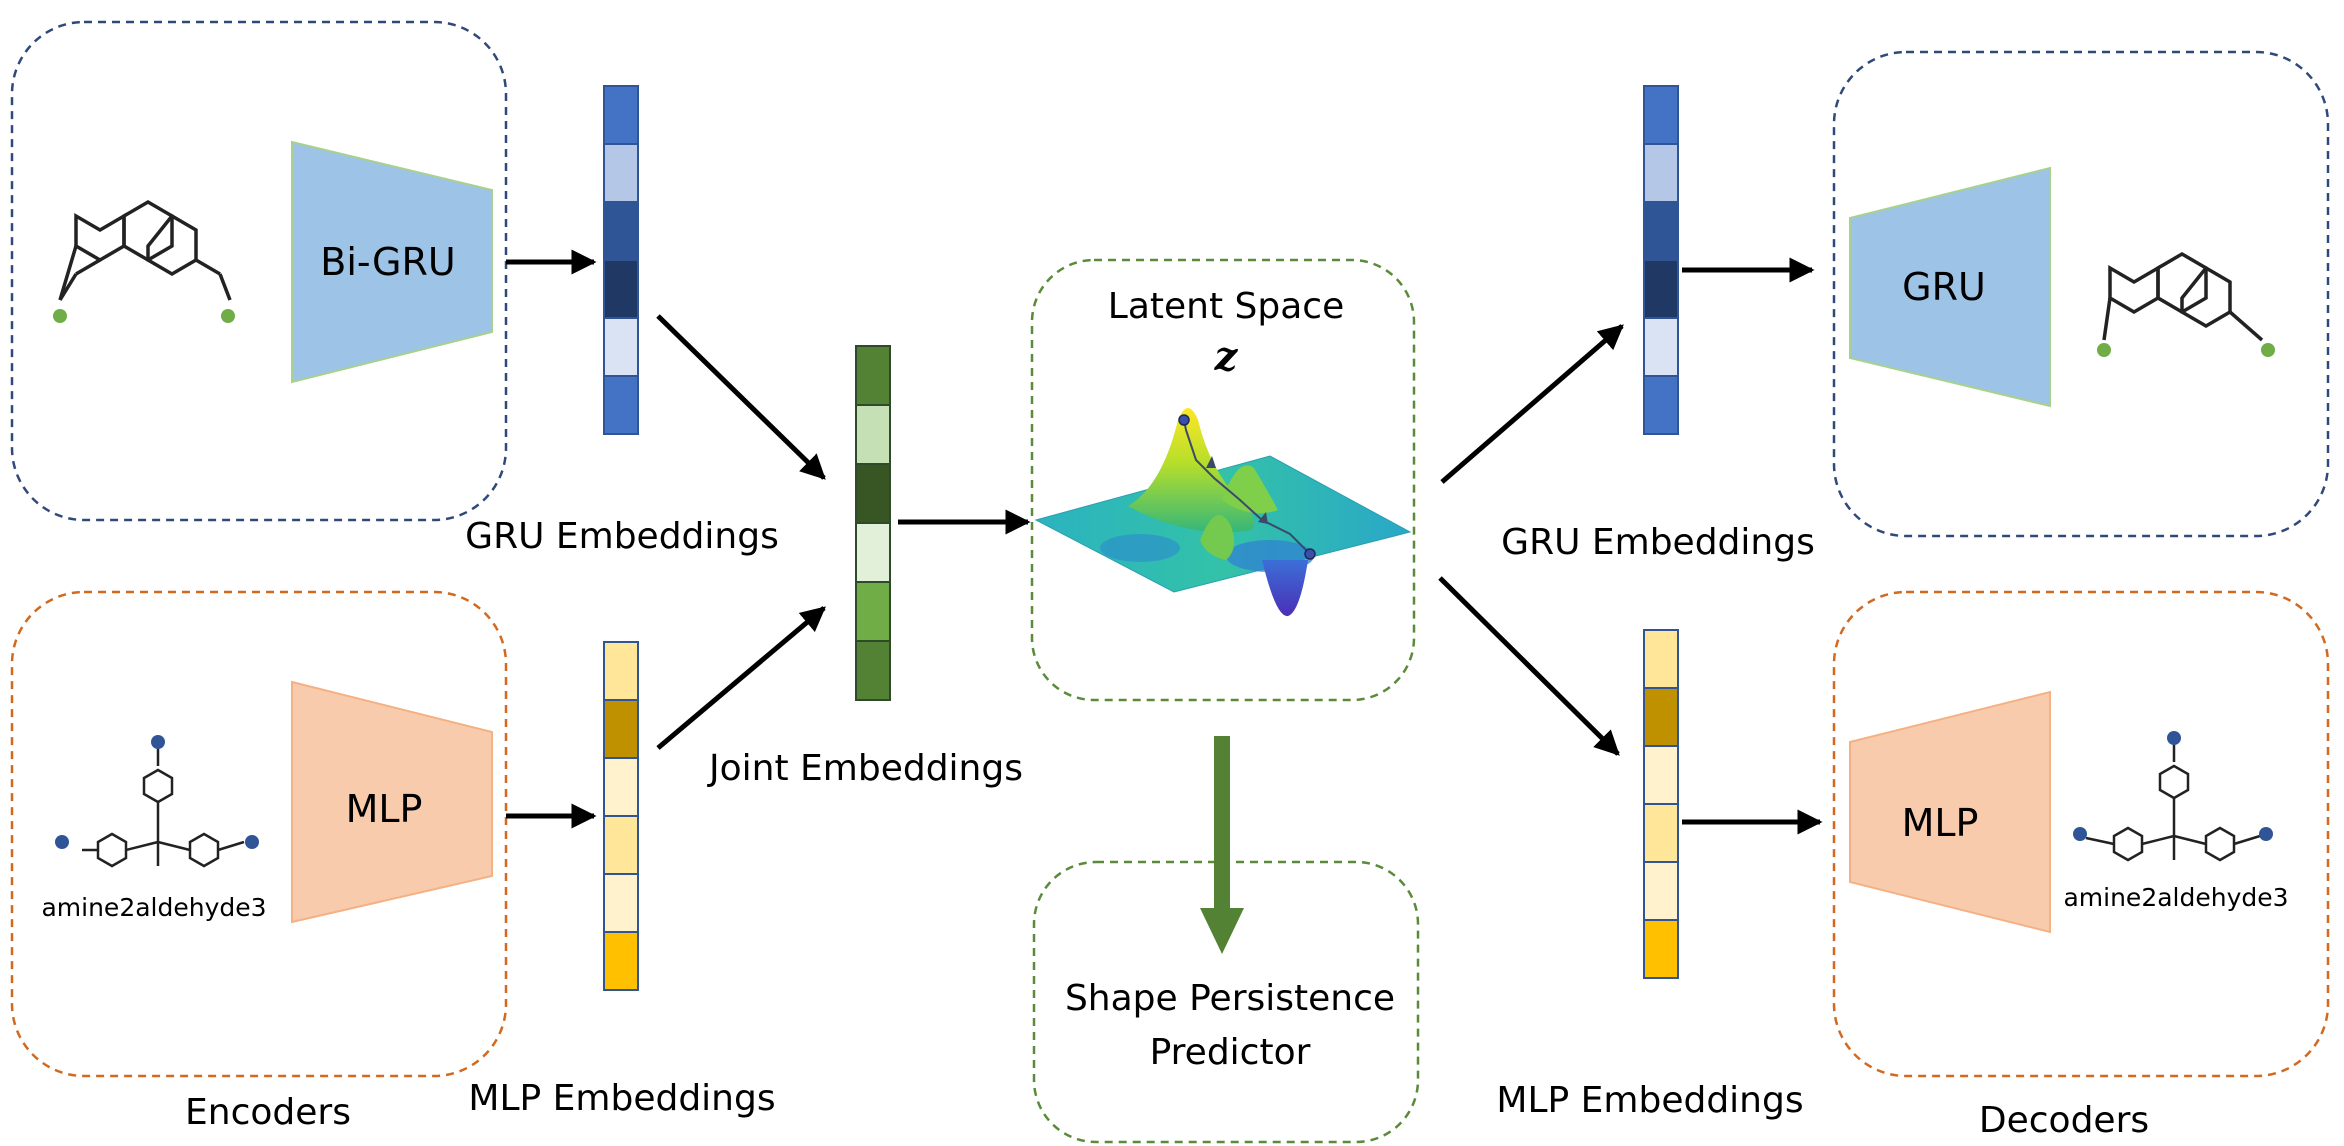 The width and height of the screenshot is (2344, 1146). What do you see at coordinates (387, 262) in the screenshot?
I see `bi-gru-label: Bi-GRU` at bounding box center [387, 262].